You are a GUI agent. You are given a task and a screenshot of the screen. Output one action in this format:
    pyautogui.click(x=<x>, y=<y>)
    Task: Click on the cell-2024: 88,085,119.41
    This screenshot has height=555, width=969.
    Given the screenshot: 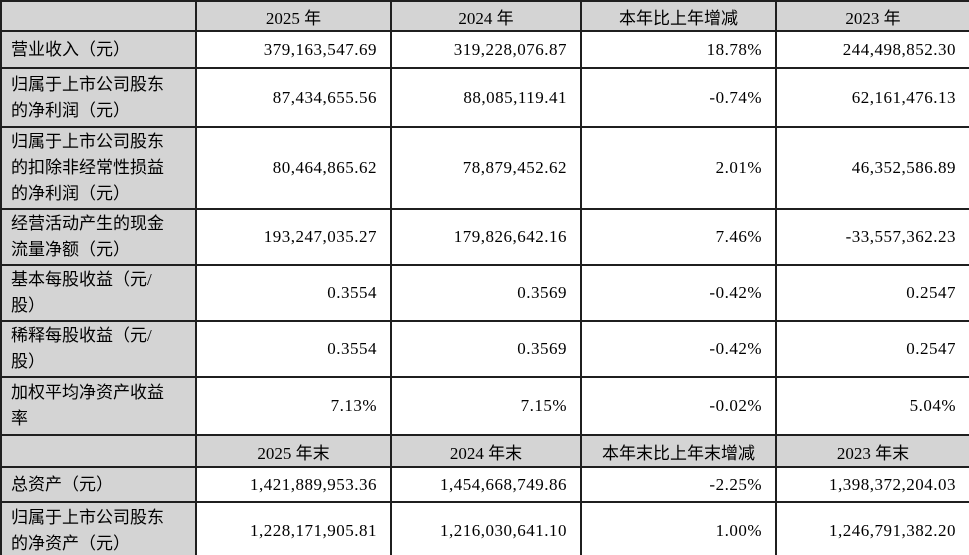 What is the action you would take?
    pyautogui.click(x=486, y=97)
    